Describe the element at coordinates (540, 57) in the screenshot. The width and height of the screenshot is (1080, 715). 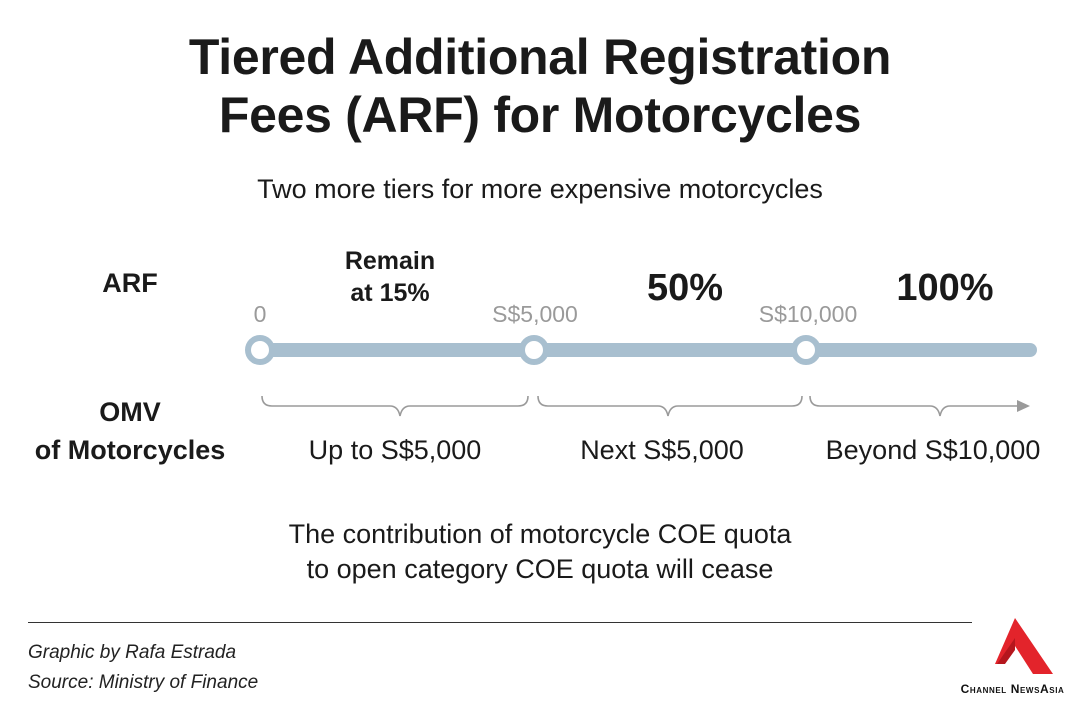
I see `title-line-1: Tiered Additional Registration` at that location.